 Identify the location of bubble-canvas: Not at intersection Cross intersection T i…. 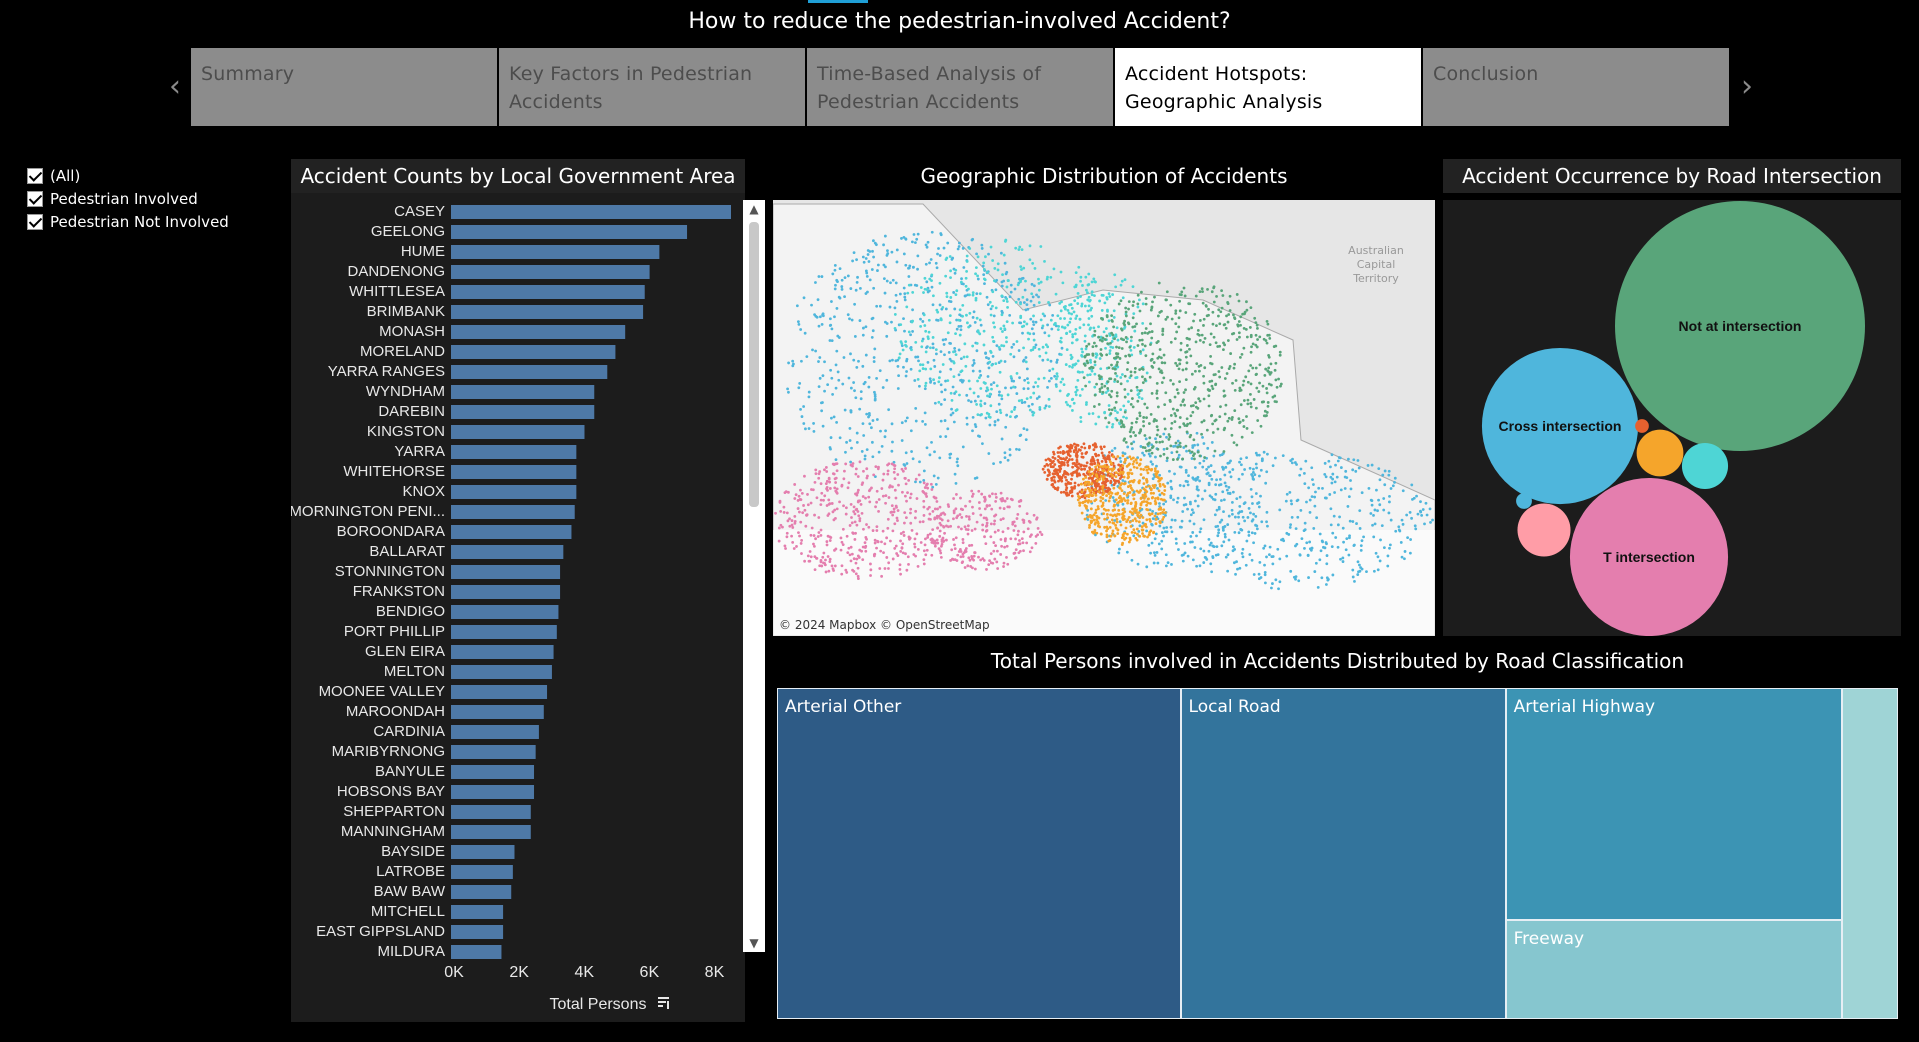
(1673, 419).